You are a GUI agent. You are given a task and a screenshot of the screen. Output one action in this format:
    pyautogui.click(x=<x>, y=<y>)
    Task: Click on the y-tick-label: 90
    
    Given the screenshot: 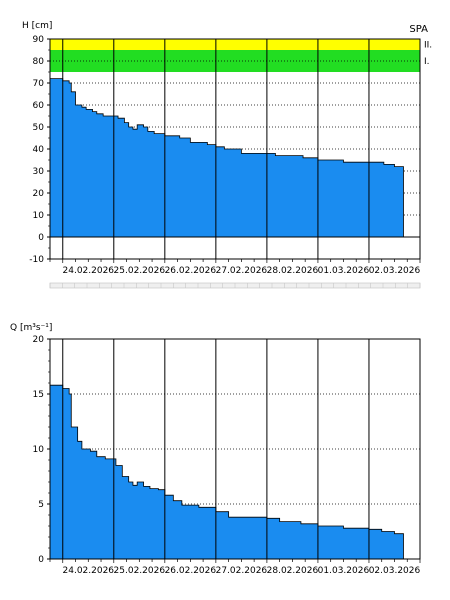 What is the action you would take?
    pyautogui.click(x=39, y=40)
    